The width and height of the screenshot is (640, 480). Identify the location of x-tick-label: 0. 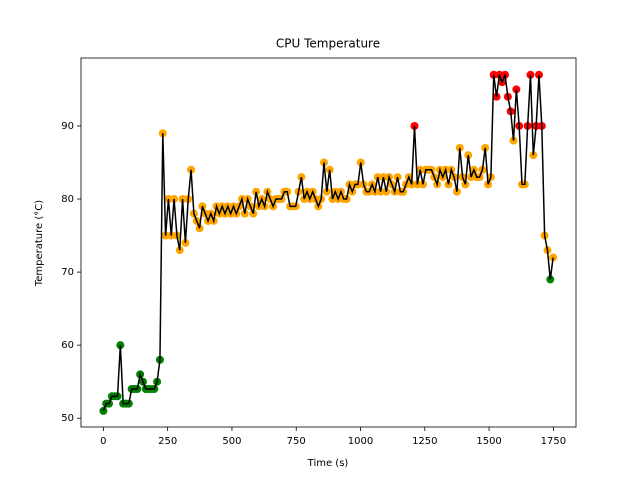
(103, 441).